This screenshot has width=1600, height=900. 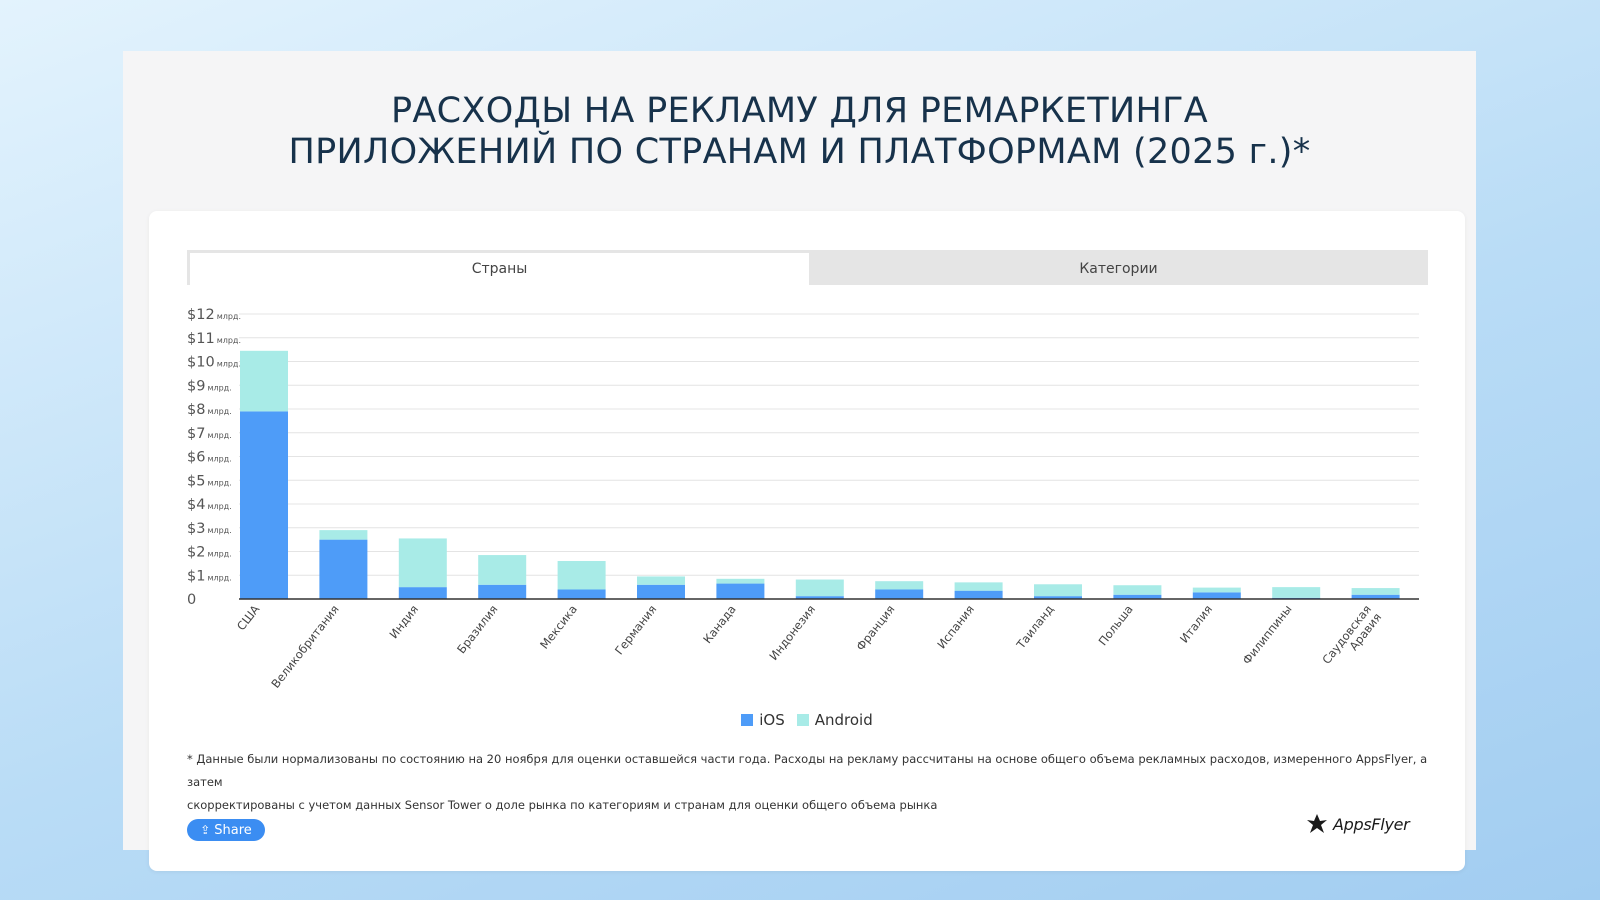 I want to click on y-tick-value: $7, so click(x=196, y=434).